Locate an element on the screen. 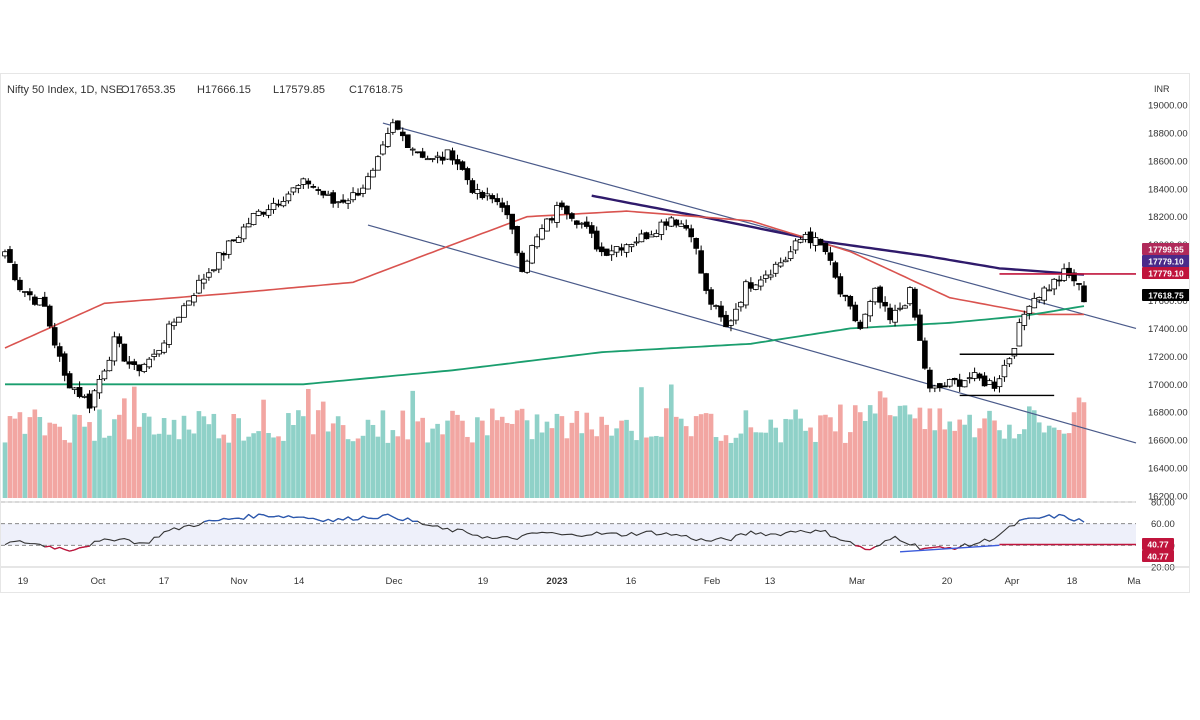 The image size is (1200, 720). levels is located at coordinates (1047, 335).